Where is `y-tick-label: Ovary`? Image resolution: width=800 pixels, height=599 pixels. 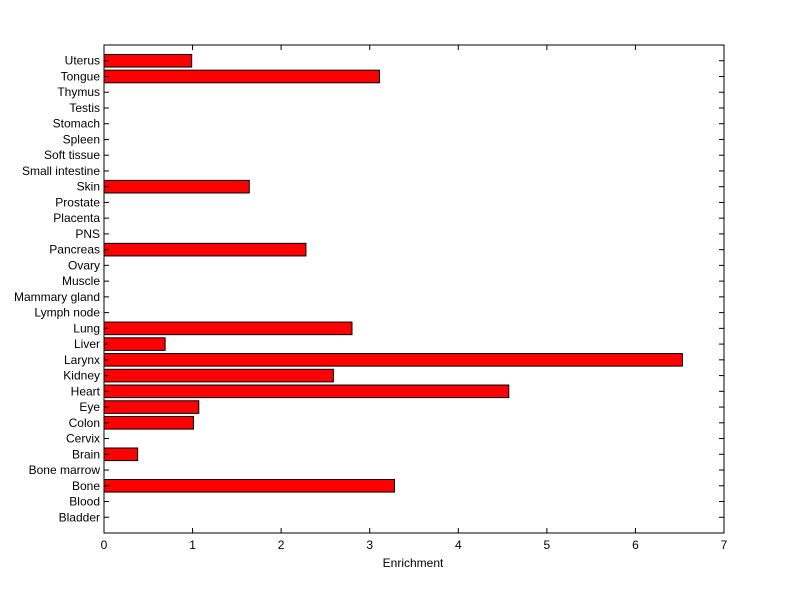
y-tick-label: Ovary is located at coordinates (84, 265).